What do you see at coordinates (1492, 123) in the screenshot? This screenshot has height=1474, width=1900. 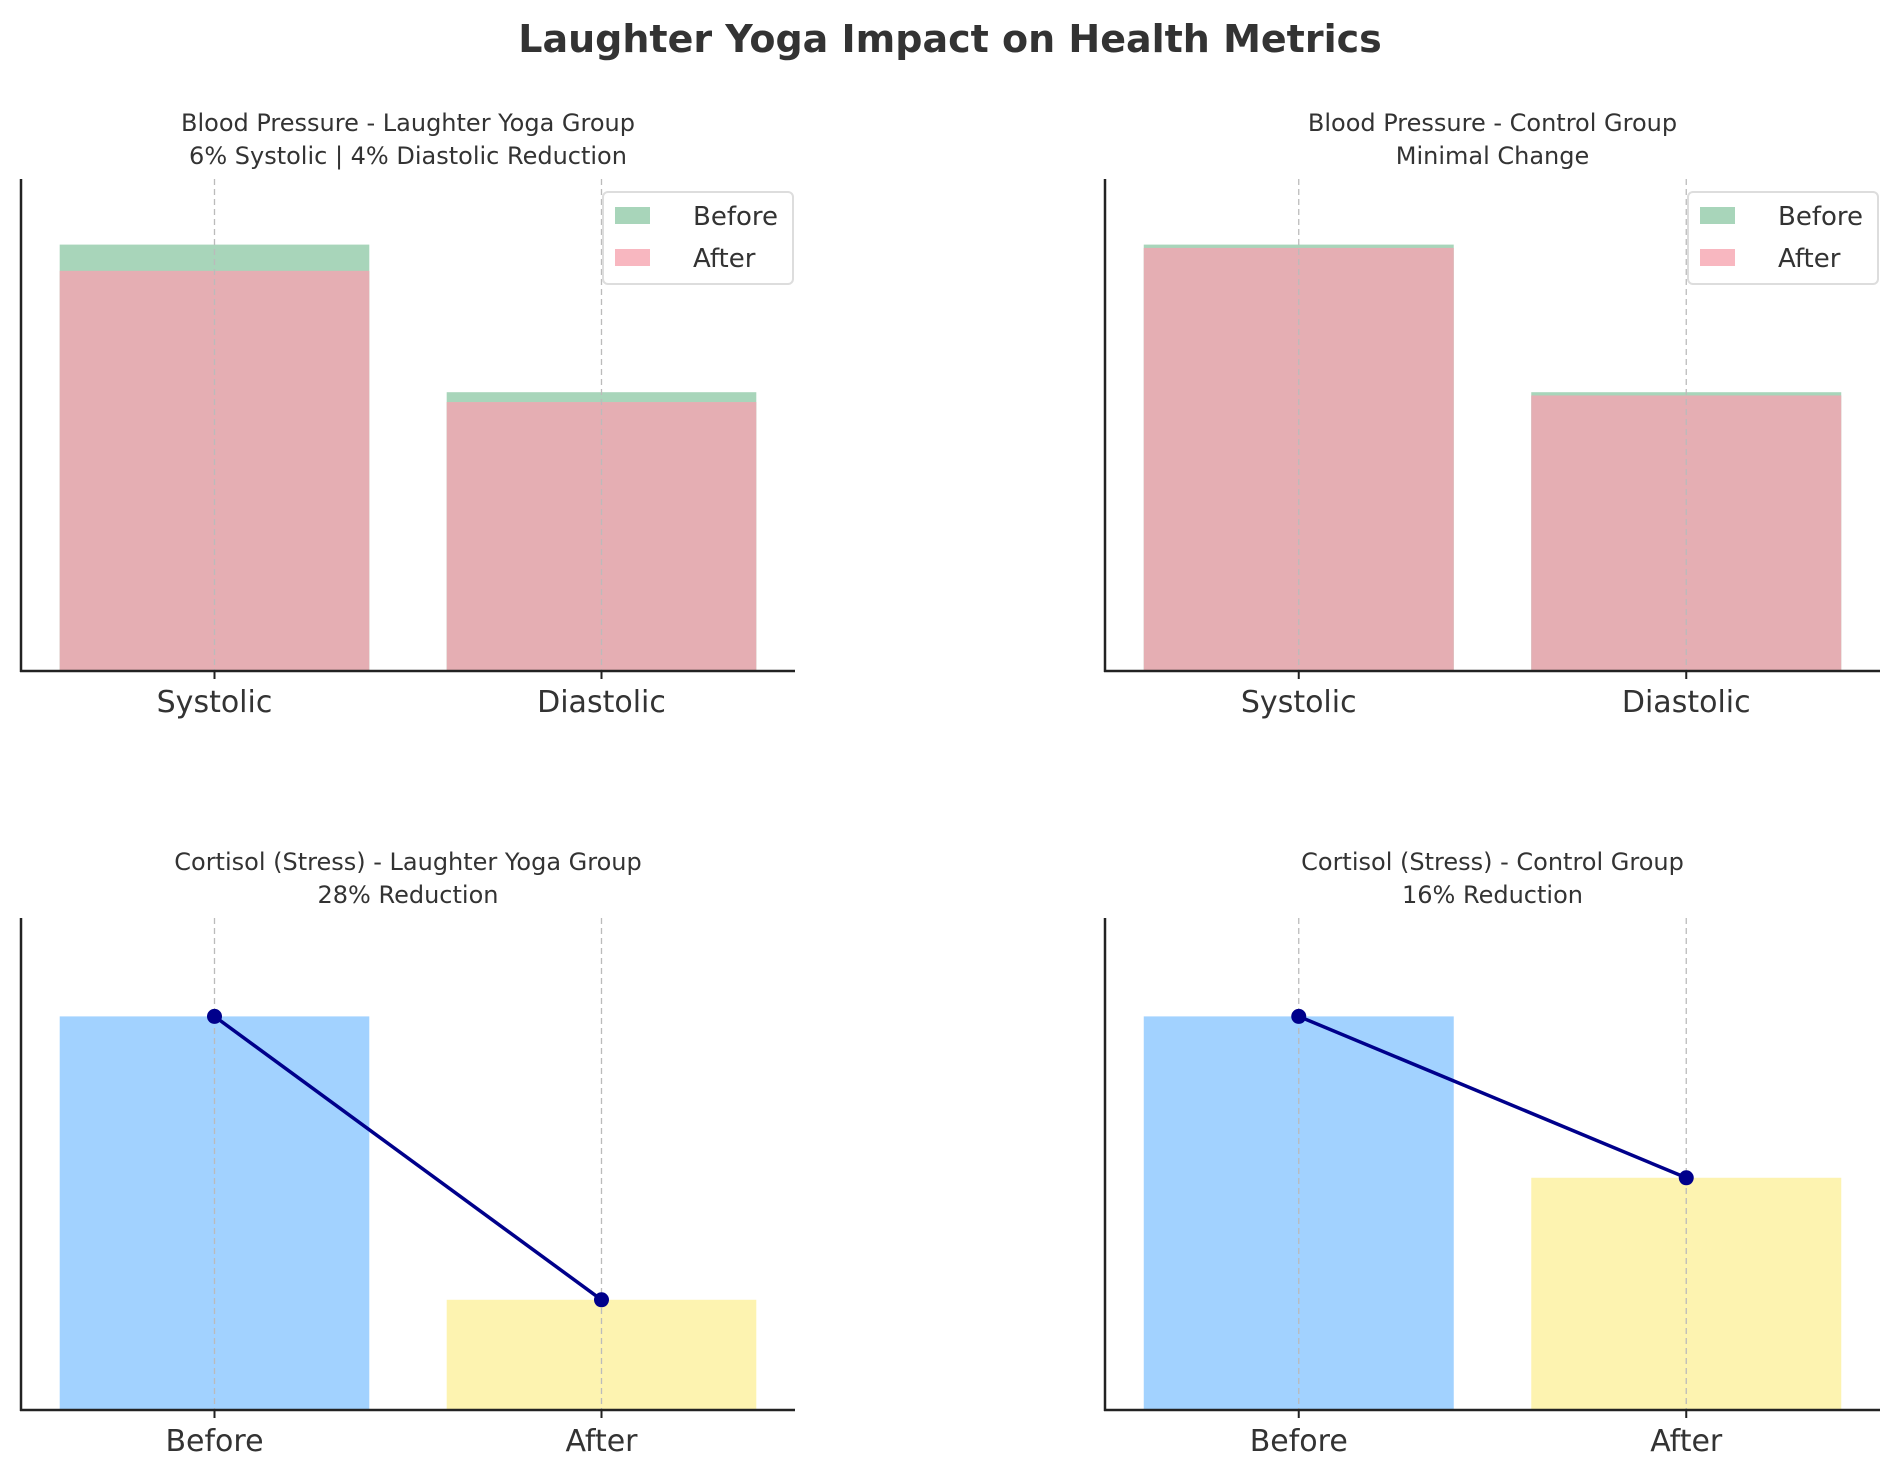 I see `subplot-title-line: Blood Pressure - Control Group` at bounding box center [1492, 123].